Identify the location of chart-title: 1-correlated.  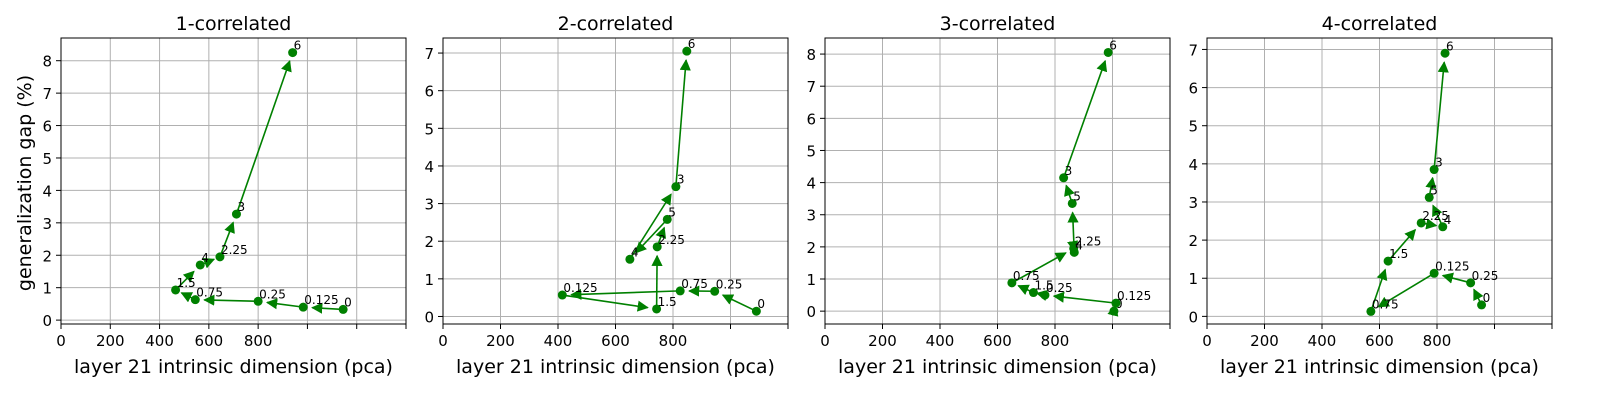
(234, 24).